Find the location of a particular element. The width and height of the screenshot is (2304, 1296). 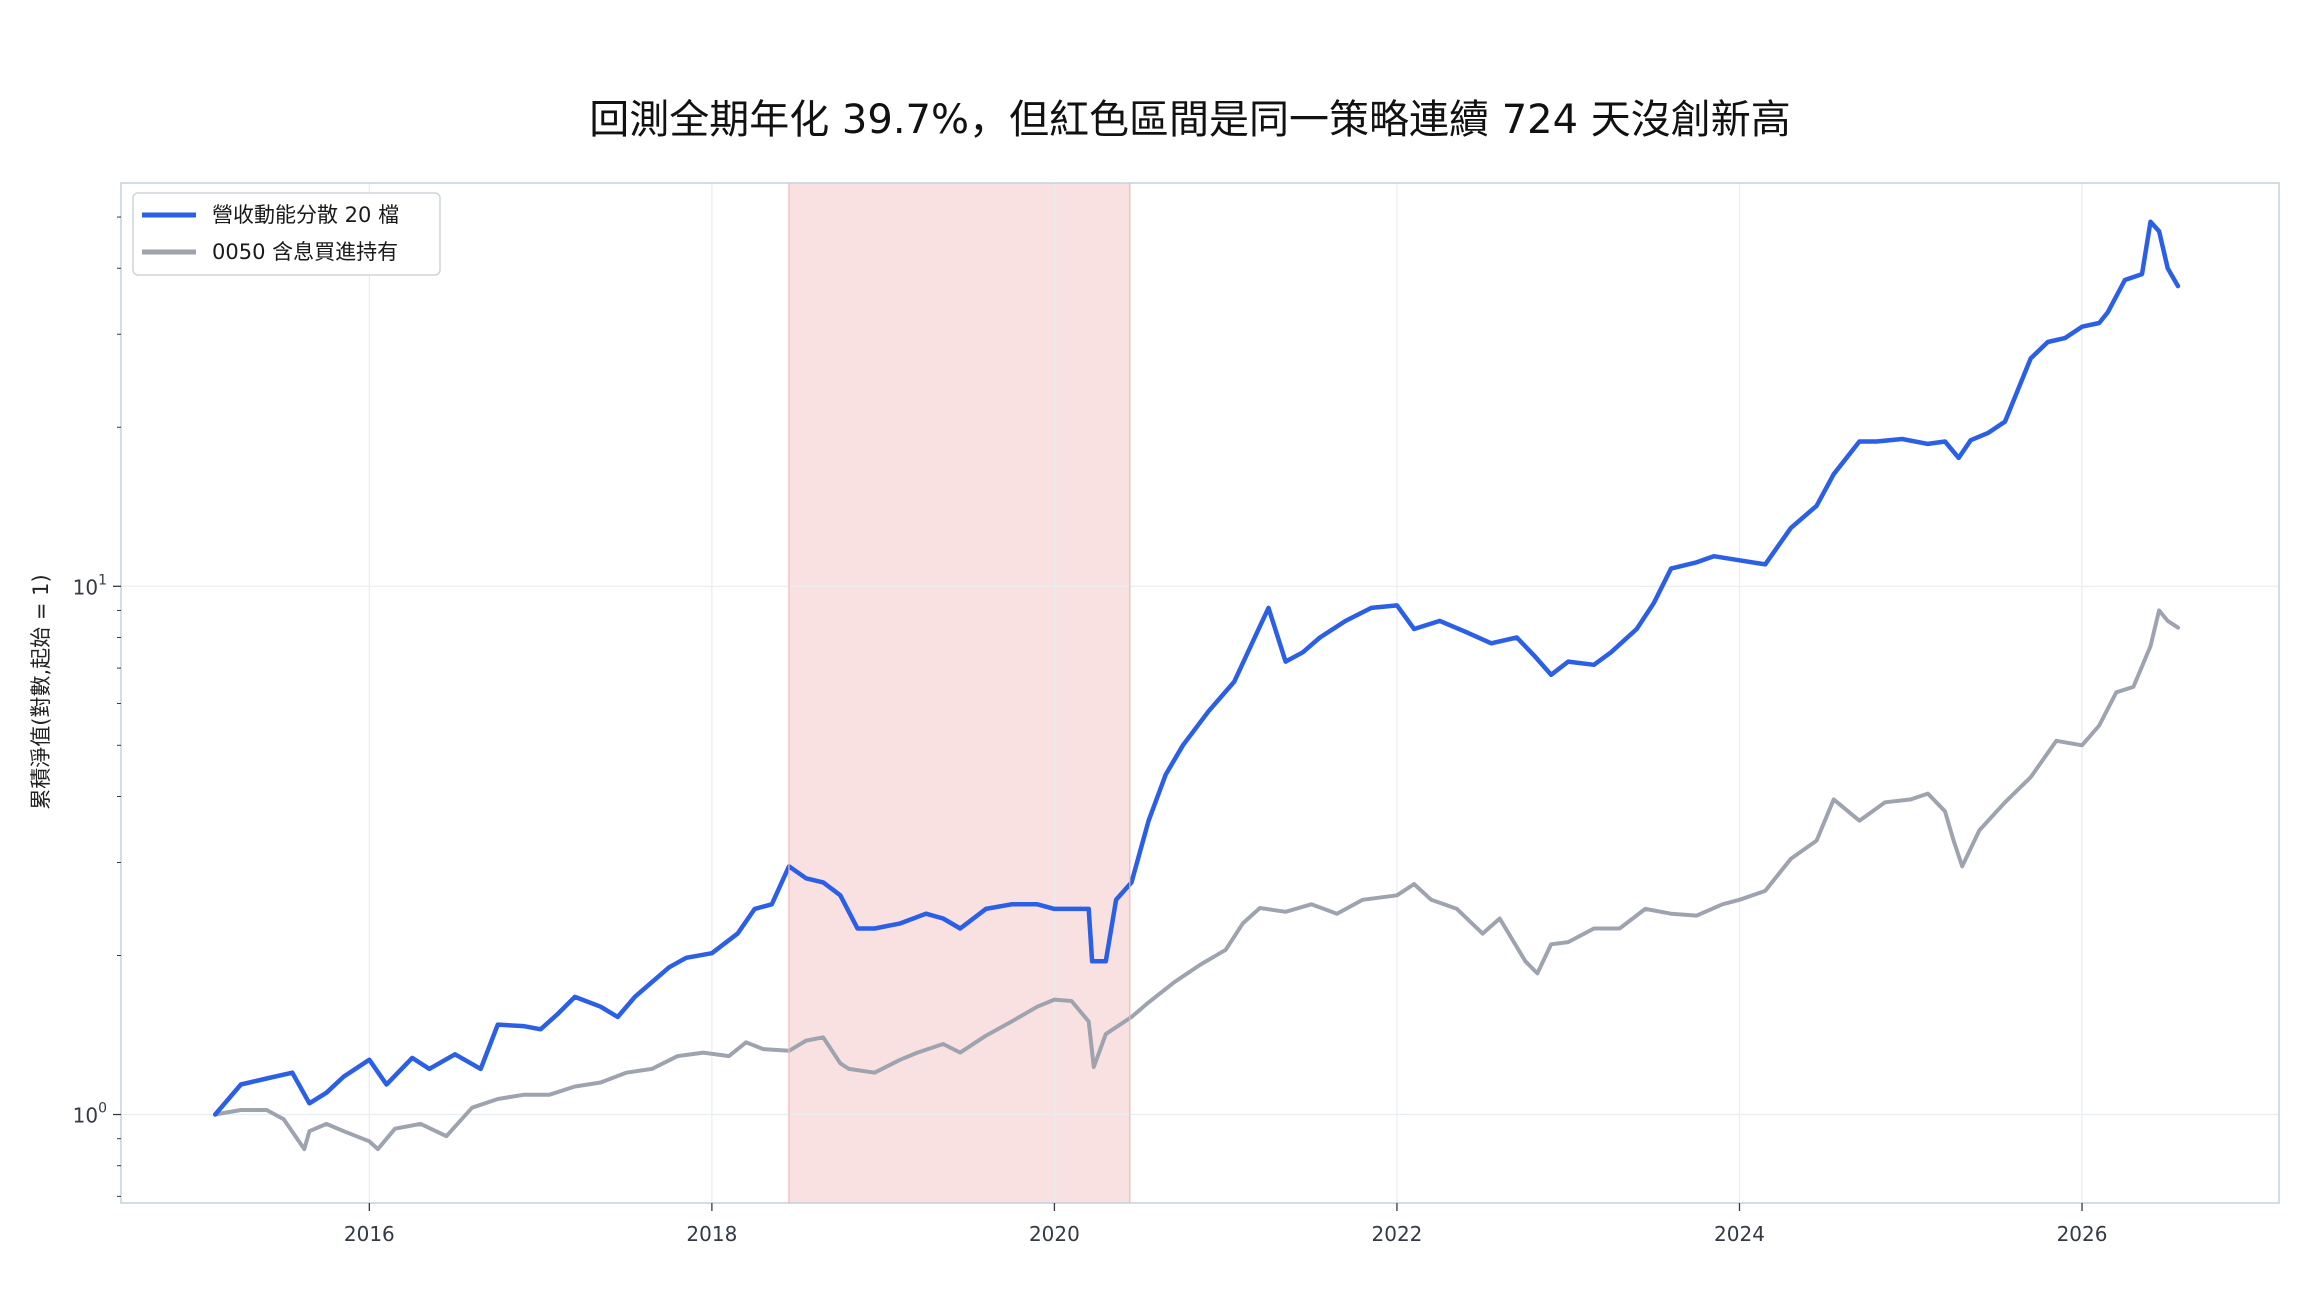

x-tick-label: 2022 is located at coordinates (1397, 1234).